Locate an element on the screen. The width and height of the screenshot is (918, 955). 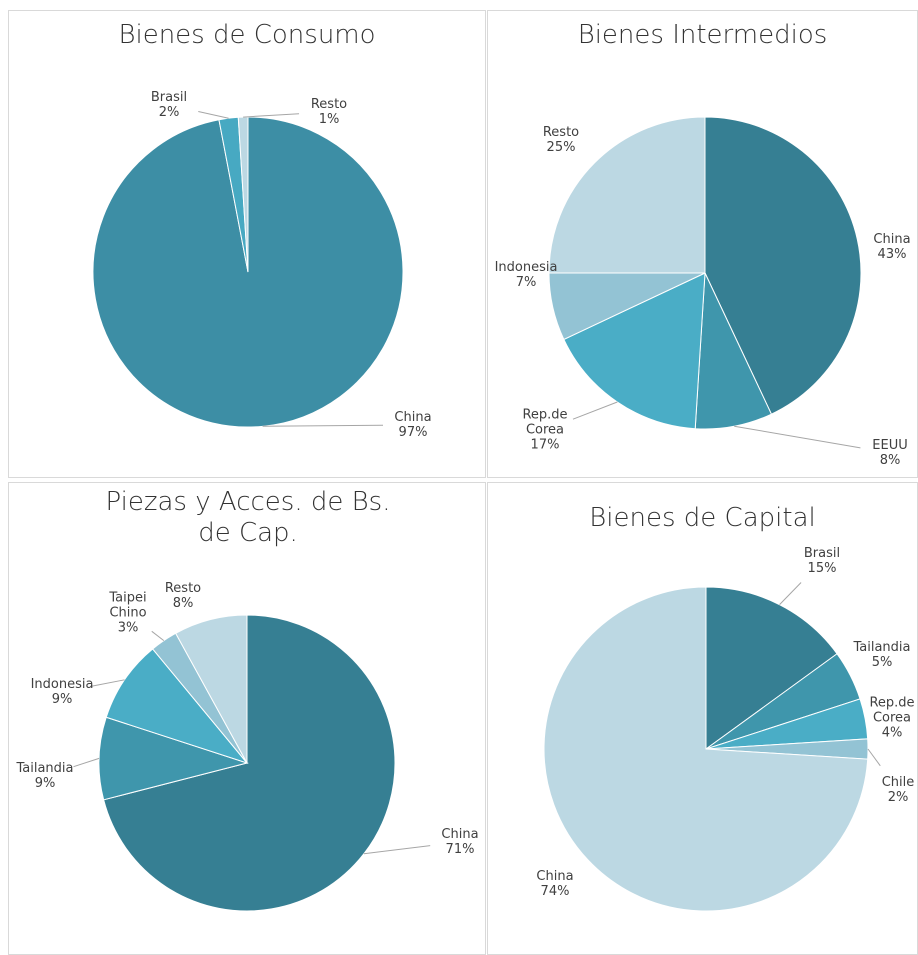
category-label: Chile is located at coordinates (898, 782).